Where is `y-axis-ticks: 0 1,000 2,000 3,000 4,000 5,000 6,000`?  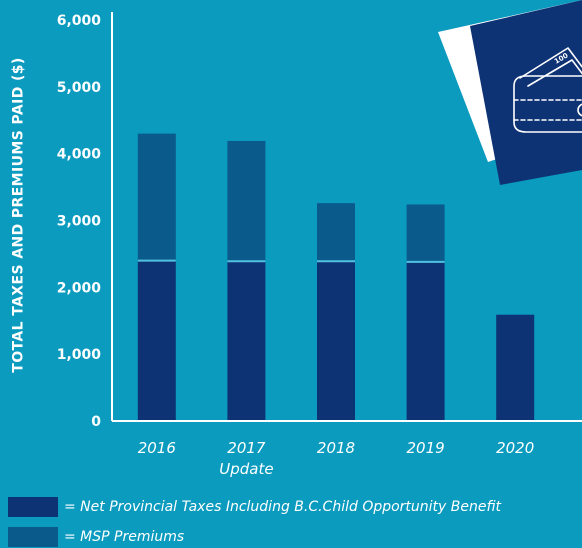 y-axis-ticks: 0 1,000 2,000 3,000 4,000 5,000 6,000 is located at coordinates (79, 221).